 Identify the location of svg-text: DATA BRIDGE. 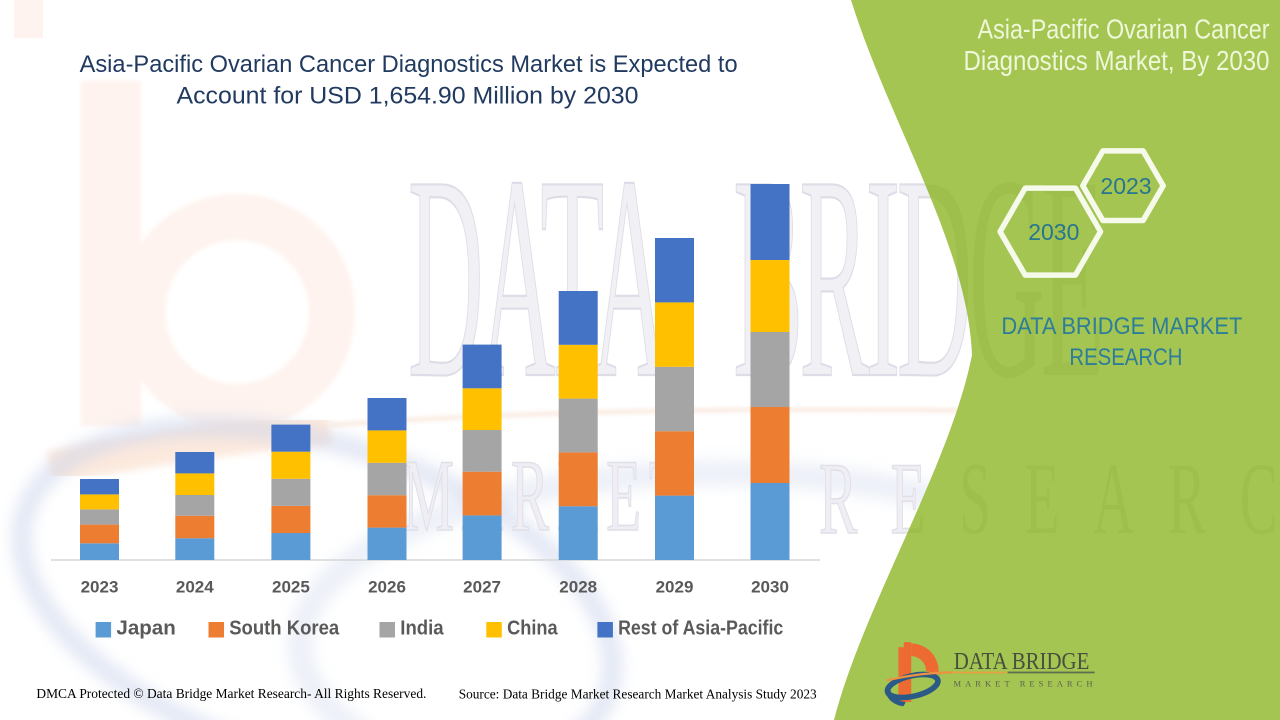
(1022, 660).